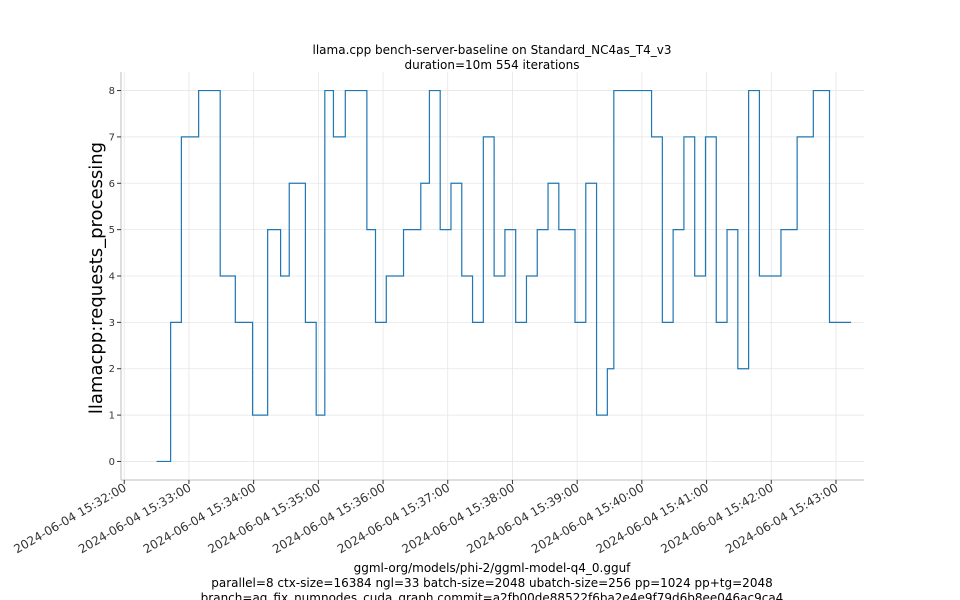  What do you see at coordinates (492, 65) in the screenshot?
I see `chart-subtitle: duration=10m 554 iterations` at bounding box center [492, 65].